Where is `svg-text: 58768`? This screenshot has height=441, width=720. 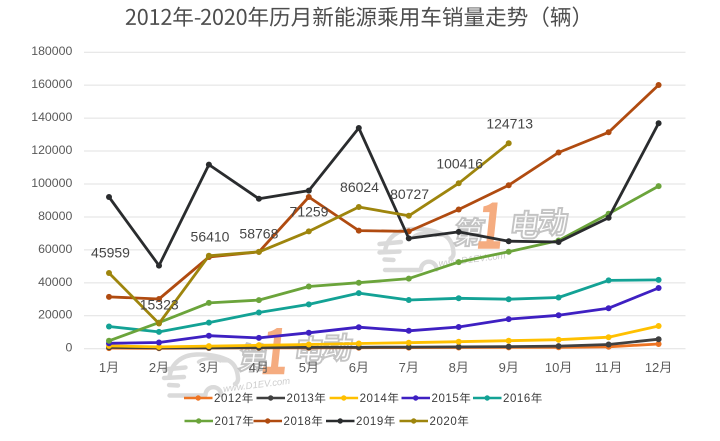 svg-text: 58768 is located at coordinates (258, 233).